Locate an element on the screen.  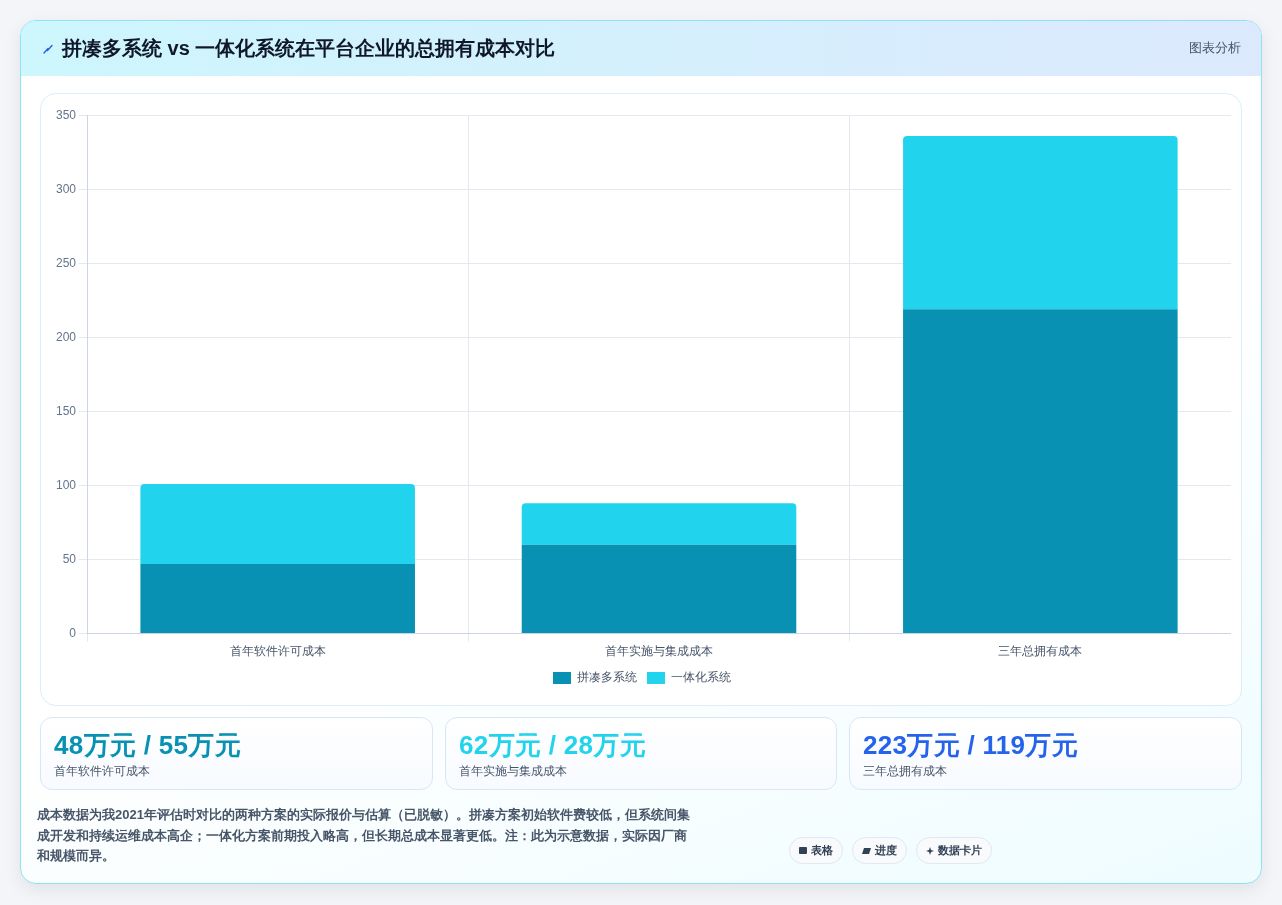
y-tick-label: 50 is located at coordinates (69, 558).